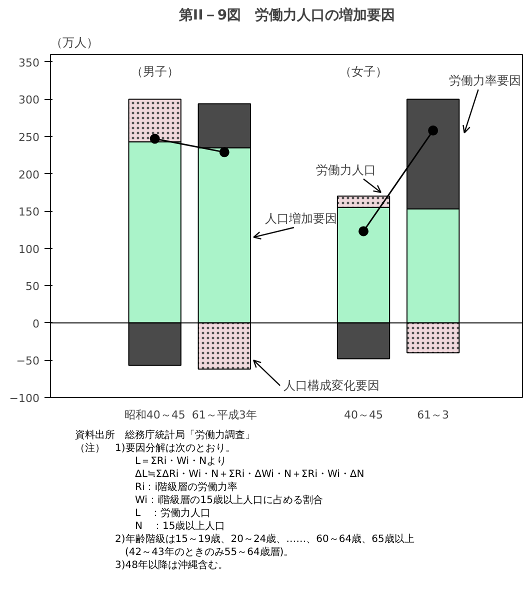  I want to click on y-tick-label: 200, so click(29, 175).